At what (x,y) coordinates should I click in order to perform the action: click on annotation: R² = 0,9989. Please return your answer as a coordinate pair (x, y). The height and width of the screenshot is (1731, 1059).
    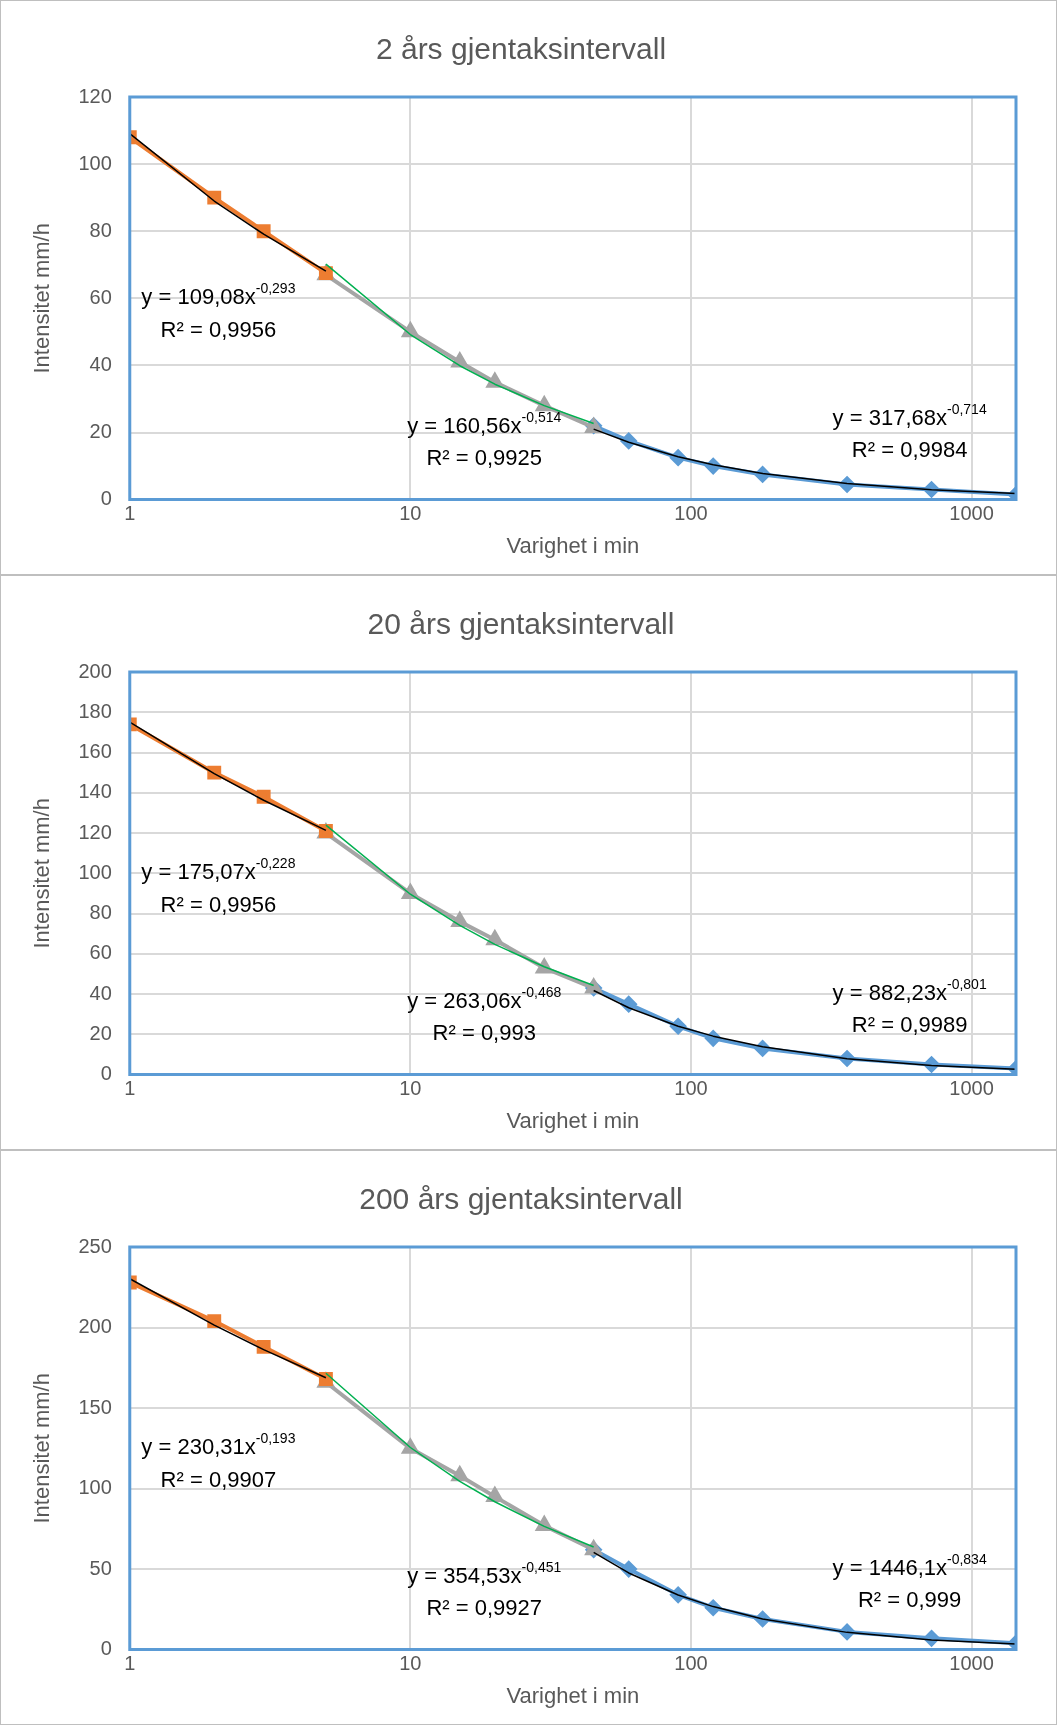
    Looking at the image, I should click on (909, 1025).